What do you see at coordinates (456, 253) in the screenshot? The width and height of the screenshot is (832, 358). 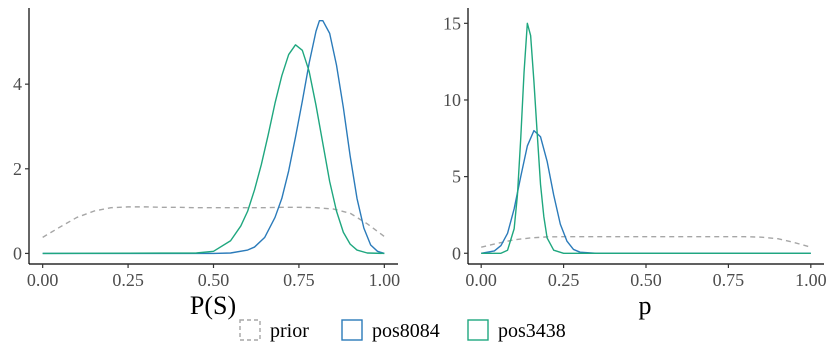 I see `right-y-tick-label: 0` at bounding box center [456, 253].